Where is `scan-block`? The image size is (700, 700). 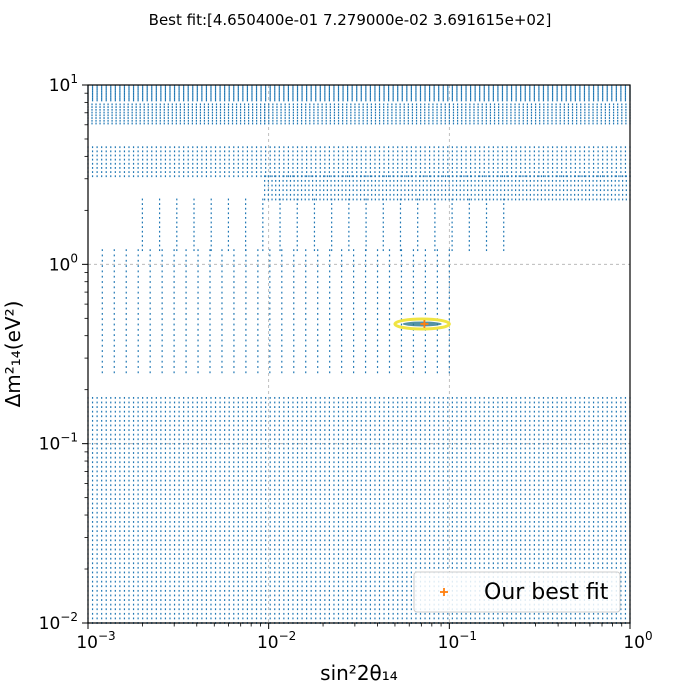 scan-block is located at coordinates (447, 188).